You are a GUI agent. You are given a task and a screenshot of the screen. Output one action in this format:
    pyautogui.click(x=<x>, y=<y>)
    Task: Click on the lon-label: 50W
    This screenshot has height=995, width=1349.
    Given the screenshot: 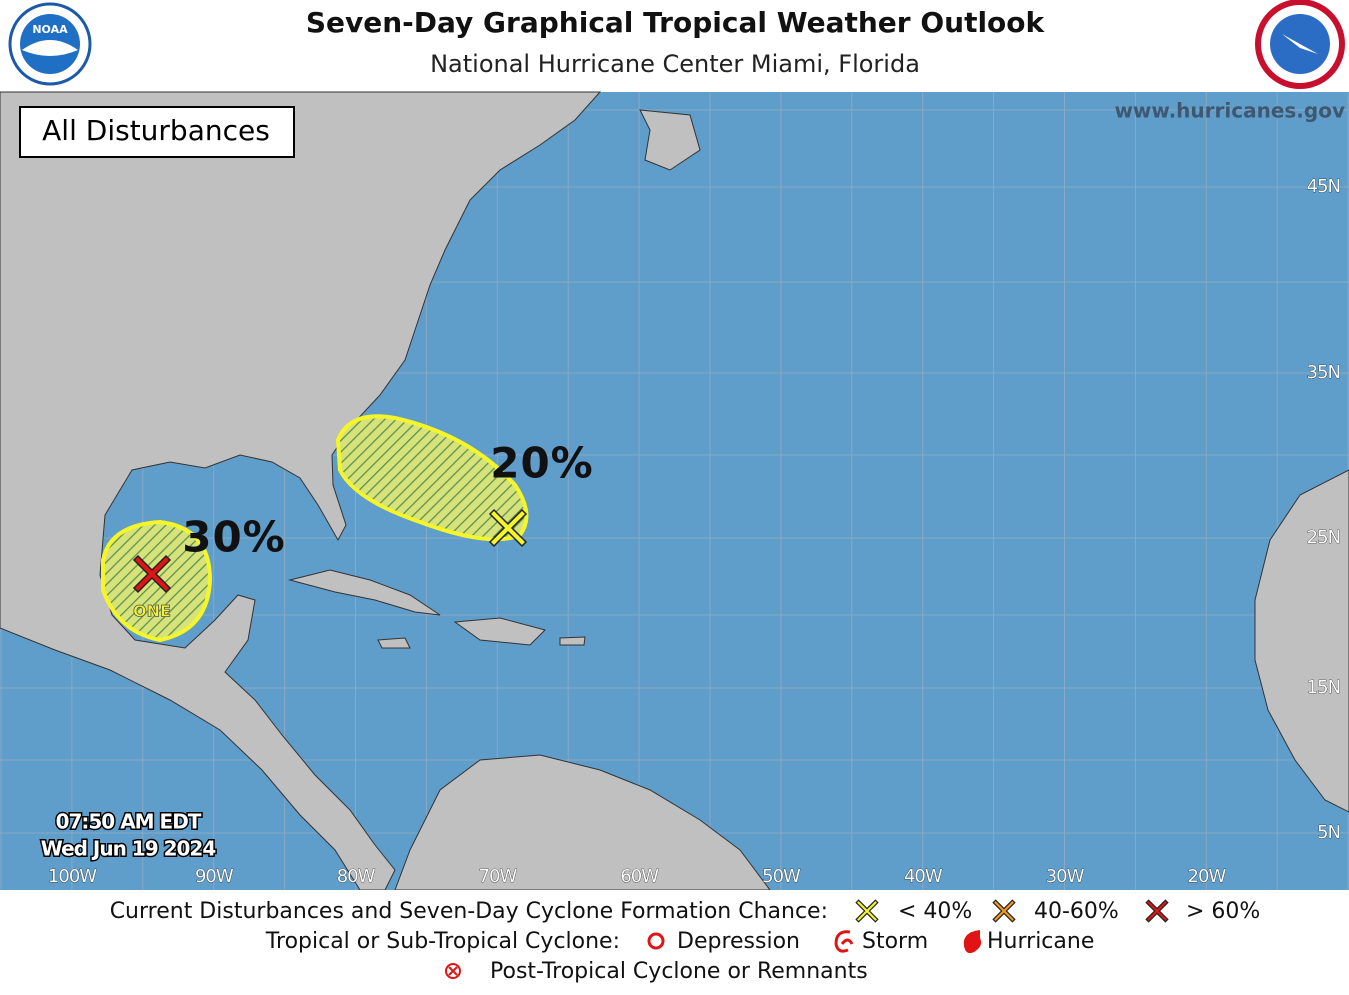 What is the action you would take?
    pyautogui.click(x=781, y=876)
    